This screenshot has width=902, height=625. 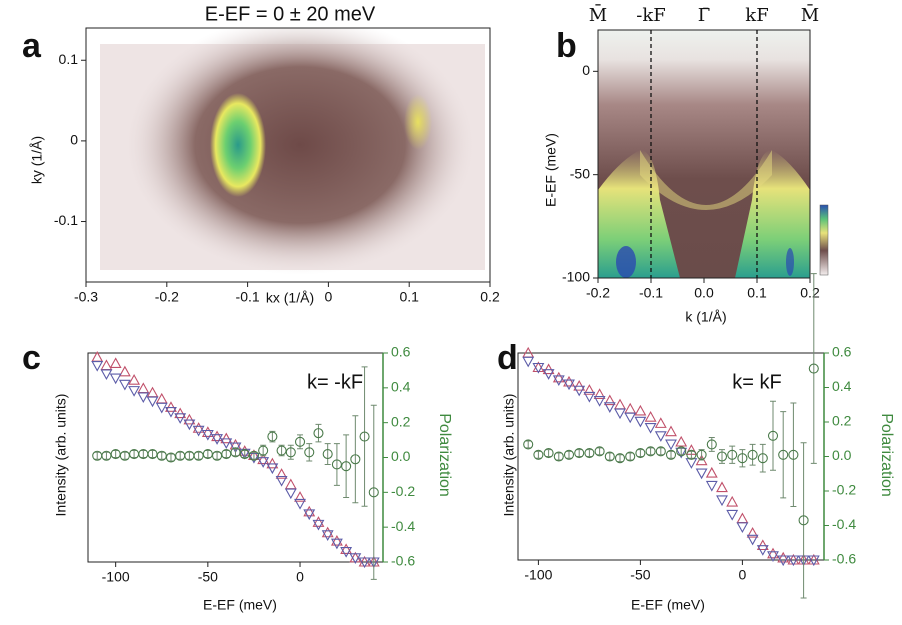 I want to click on x-tick-label: -50, so click(x=208, y=577).